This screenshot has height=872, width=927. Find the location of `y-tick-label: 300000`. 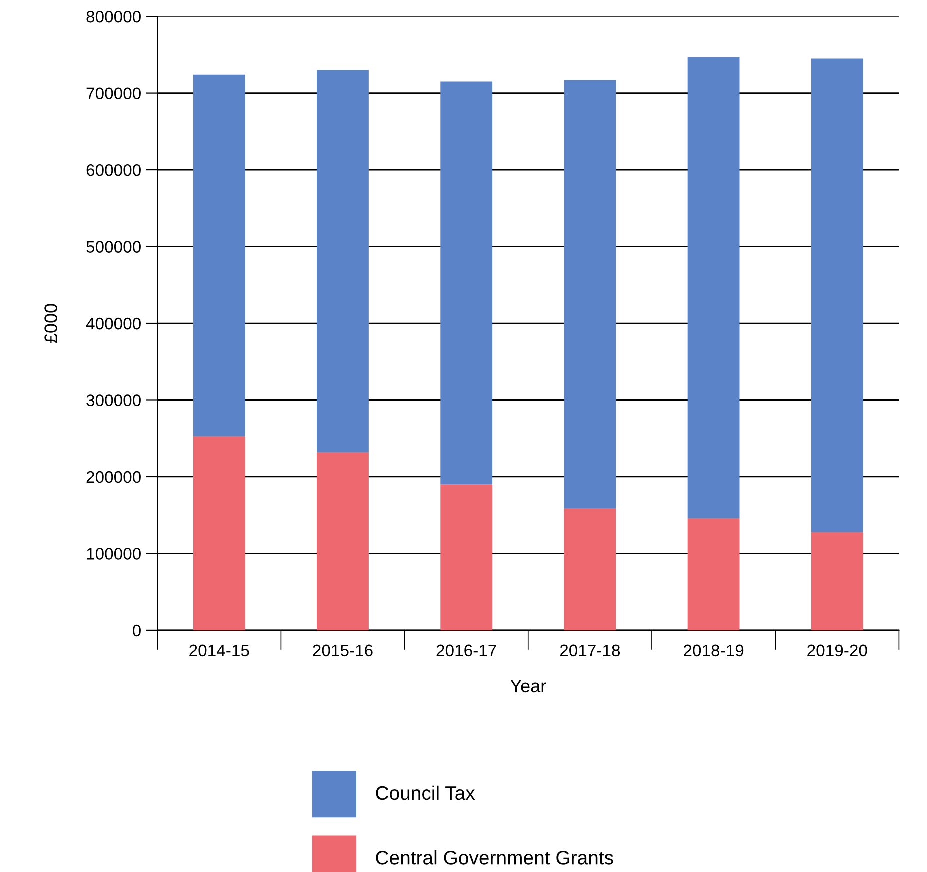

y-tick-label: 300000 is located at coordinates (113, 400).